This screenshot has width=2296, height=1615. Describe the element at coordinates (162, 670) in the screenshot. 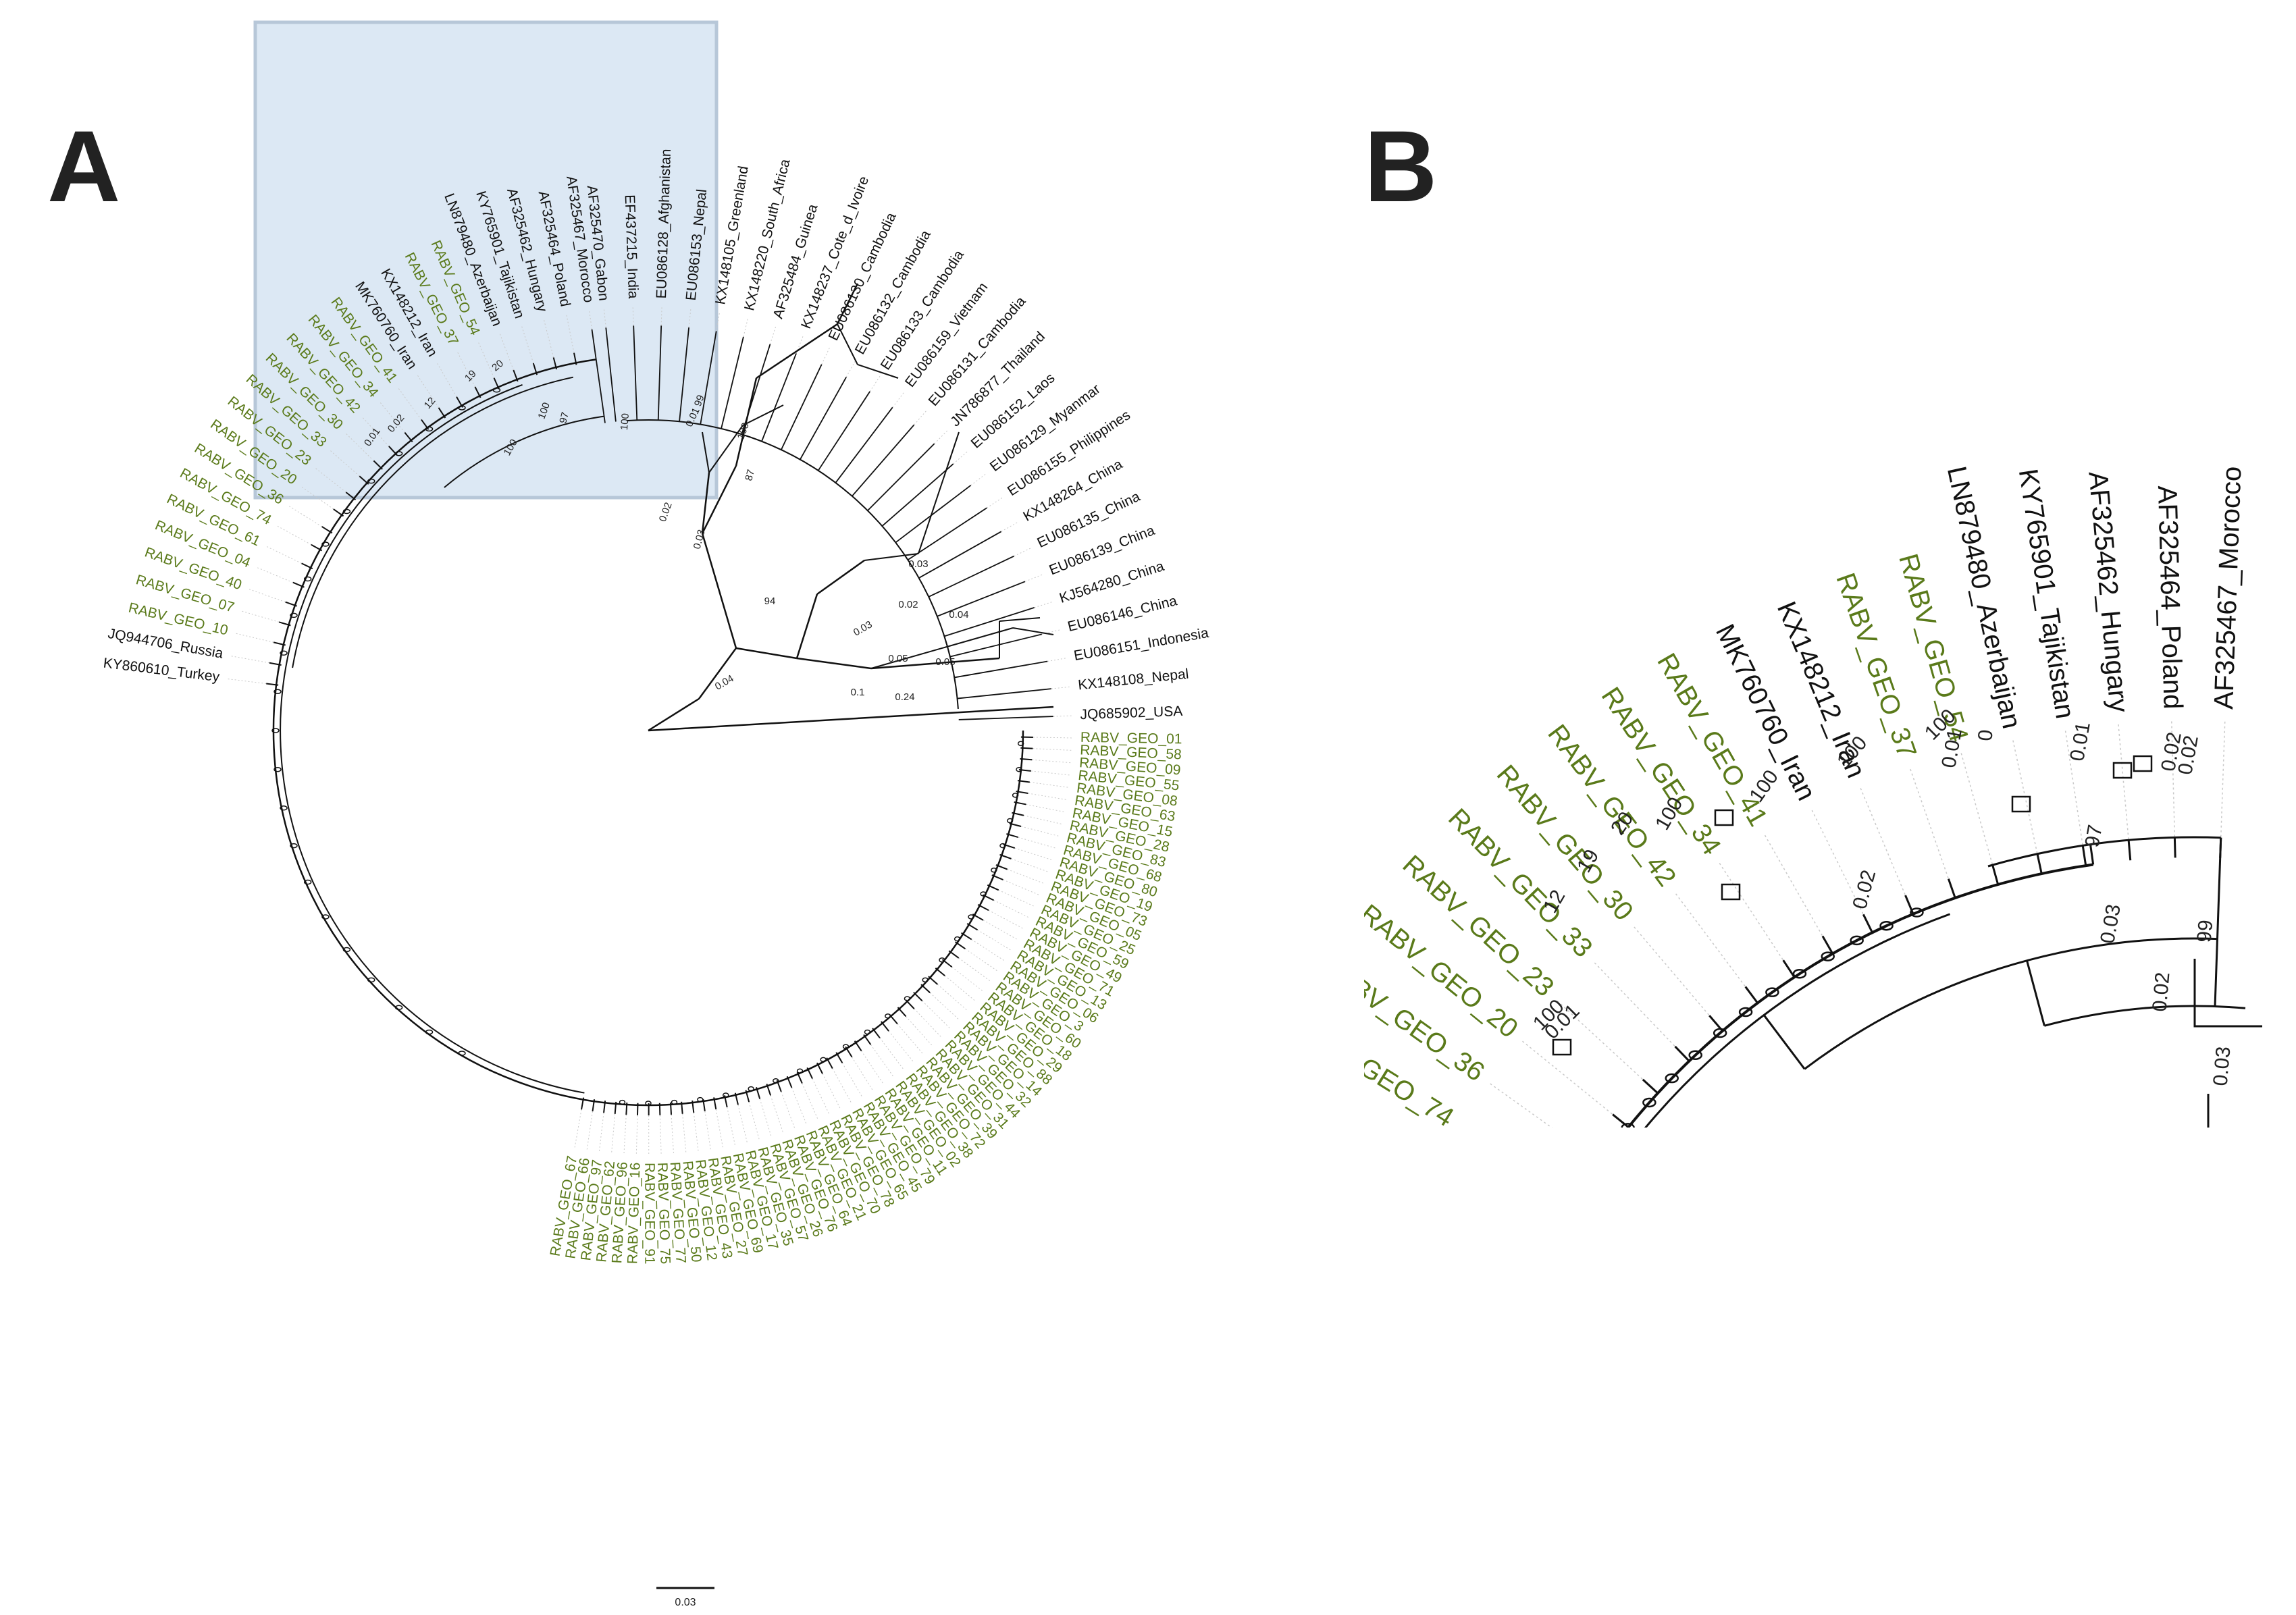

I see `leaf-label: KY860610_Turkey` at that location.